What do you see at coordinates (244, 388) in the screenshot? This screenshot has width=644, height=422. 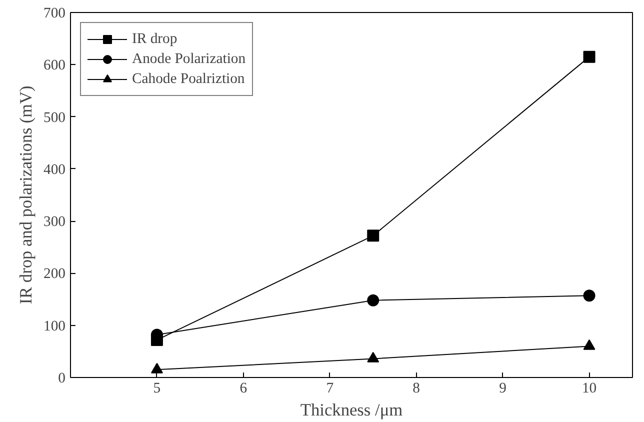 I see `x-tick-label: 6` at bounding box center [244, 388].